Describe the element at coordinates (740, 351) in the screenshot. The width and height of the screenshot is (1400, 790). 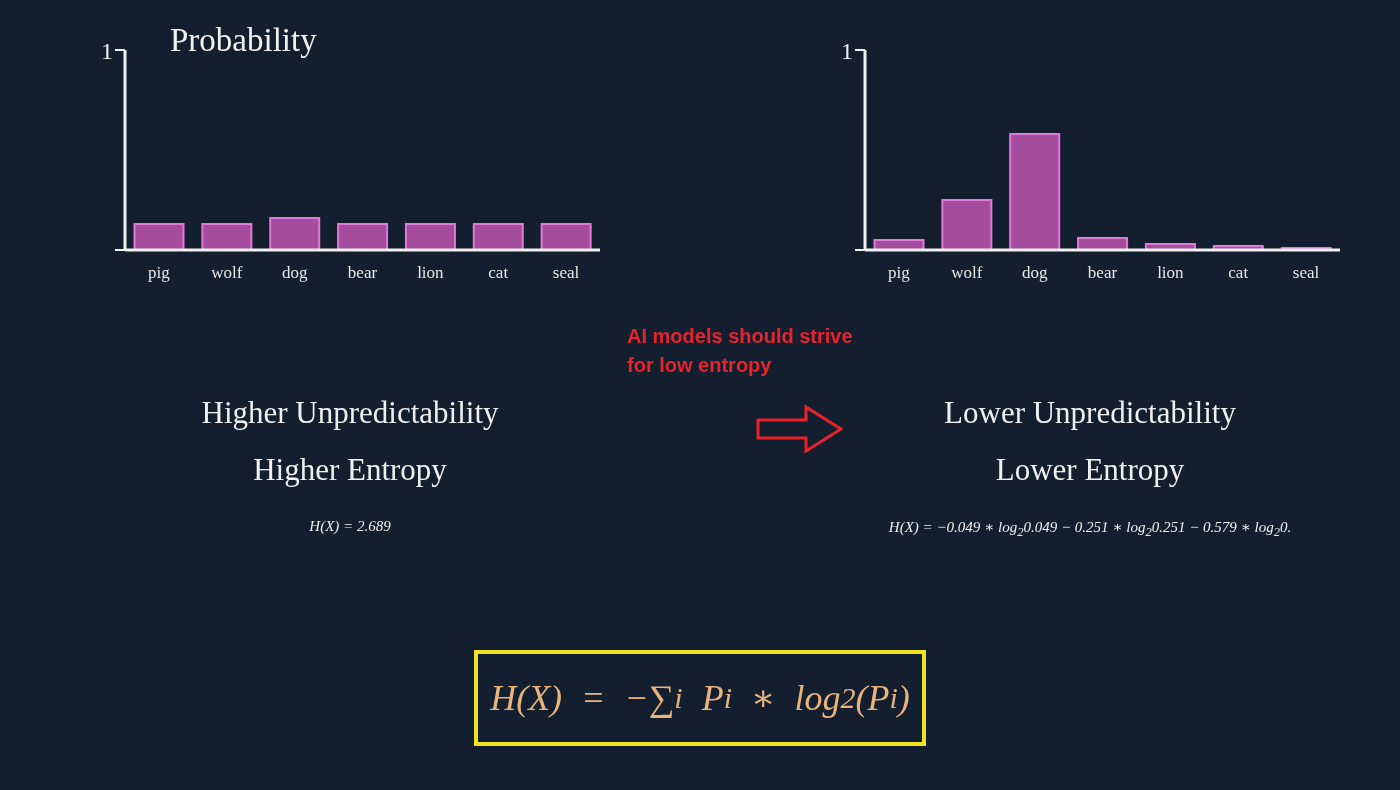
I see `text: AI models should strive for low entropy` at that location.